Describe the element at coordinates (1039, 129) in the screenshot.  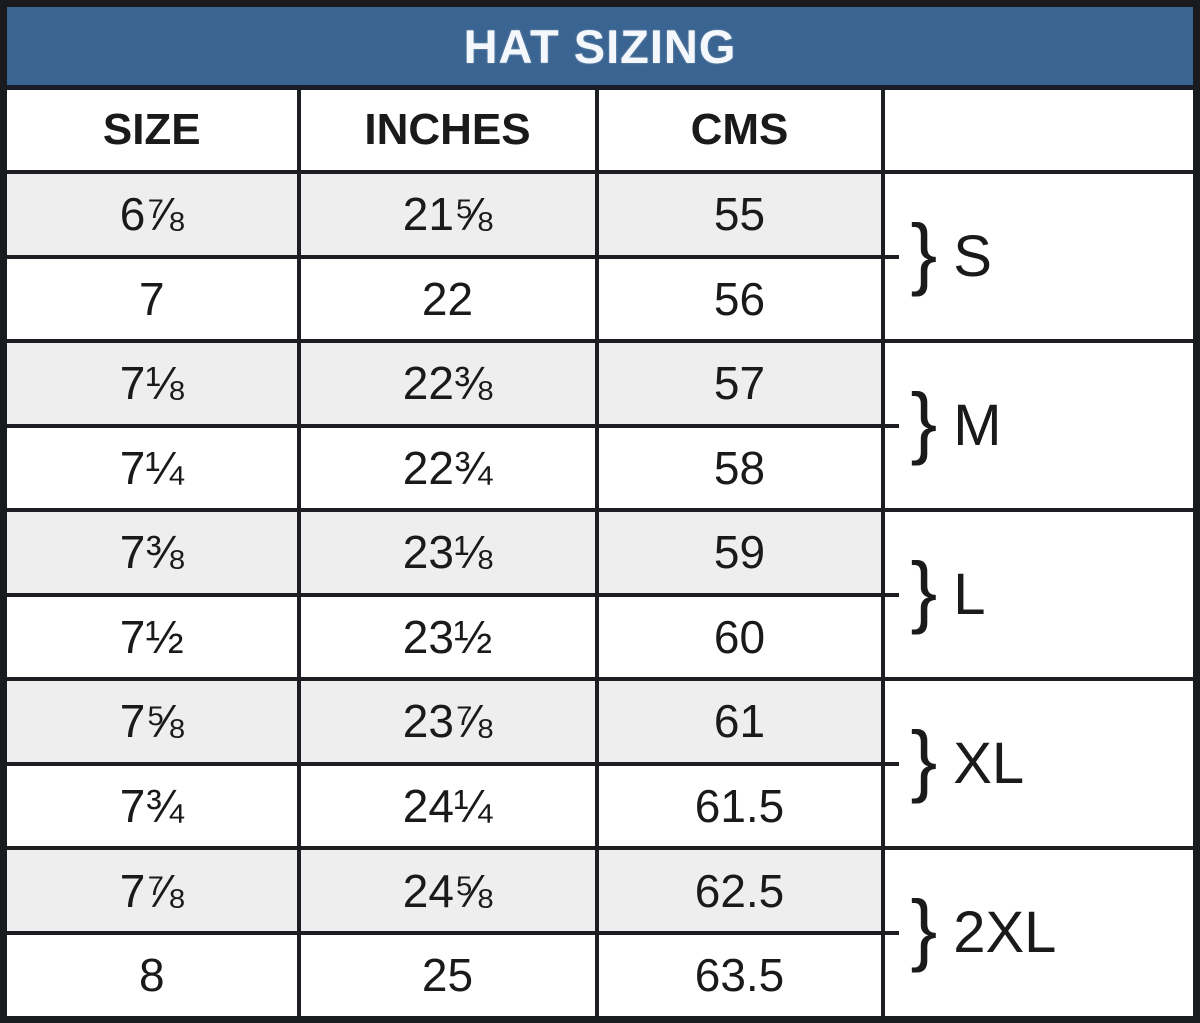
I see `column-header-group` at that location.